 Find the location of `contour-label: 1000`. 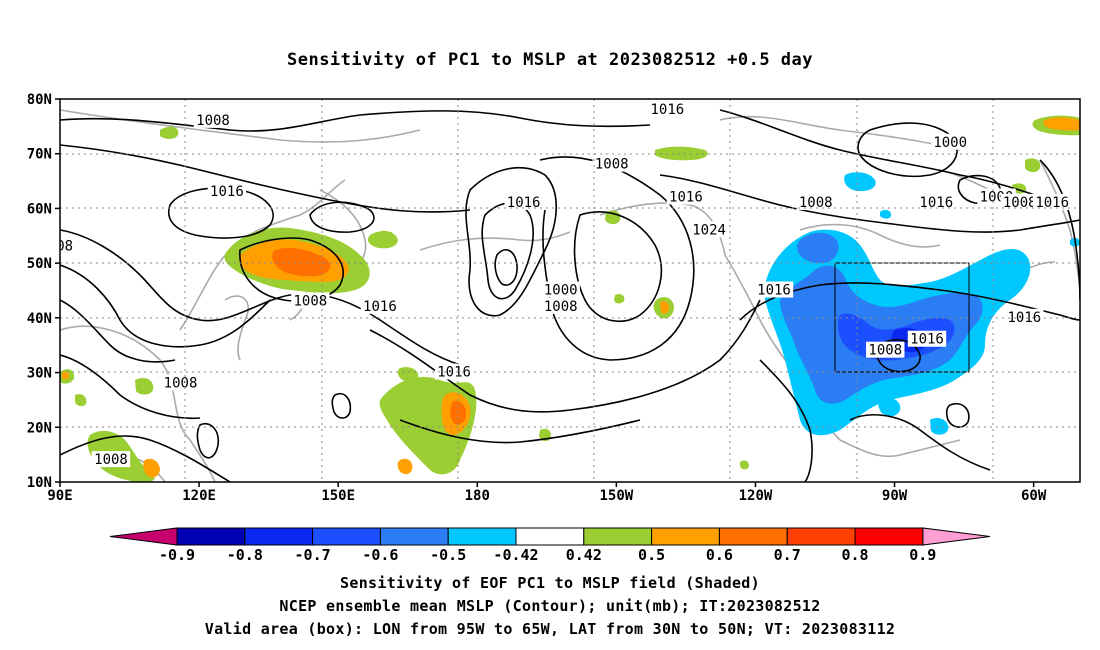

contour-label: 1000 is located at coordinates (561, 291).